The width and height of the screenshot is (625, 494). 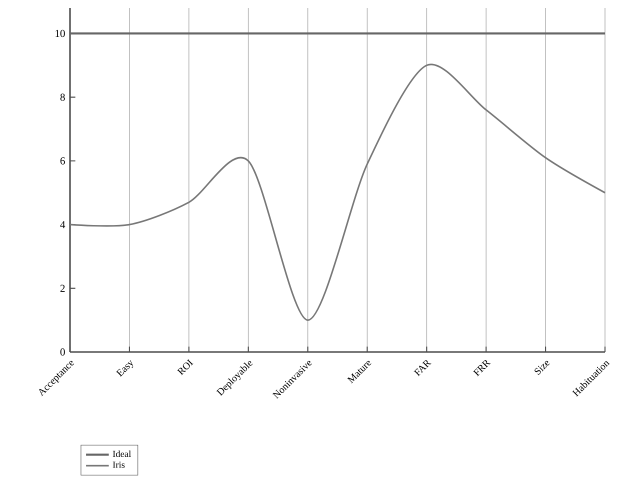 I want to click on x-tick-label: ROI, so click(x=185, y=367).